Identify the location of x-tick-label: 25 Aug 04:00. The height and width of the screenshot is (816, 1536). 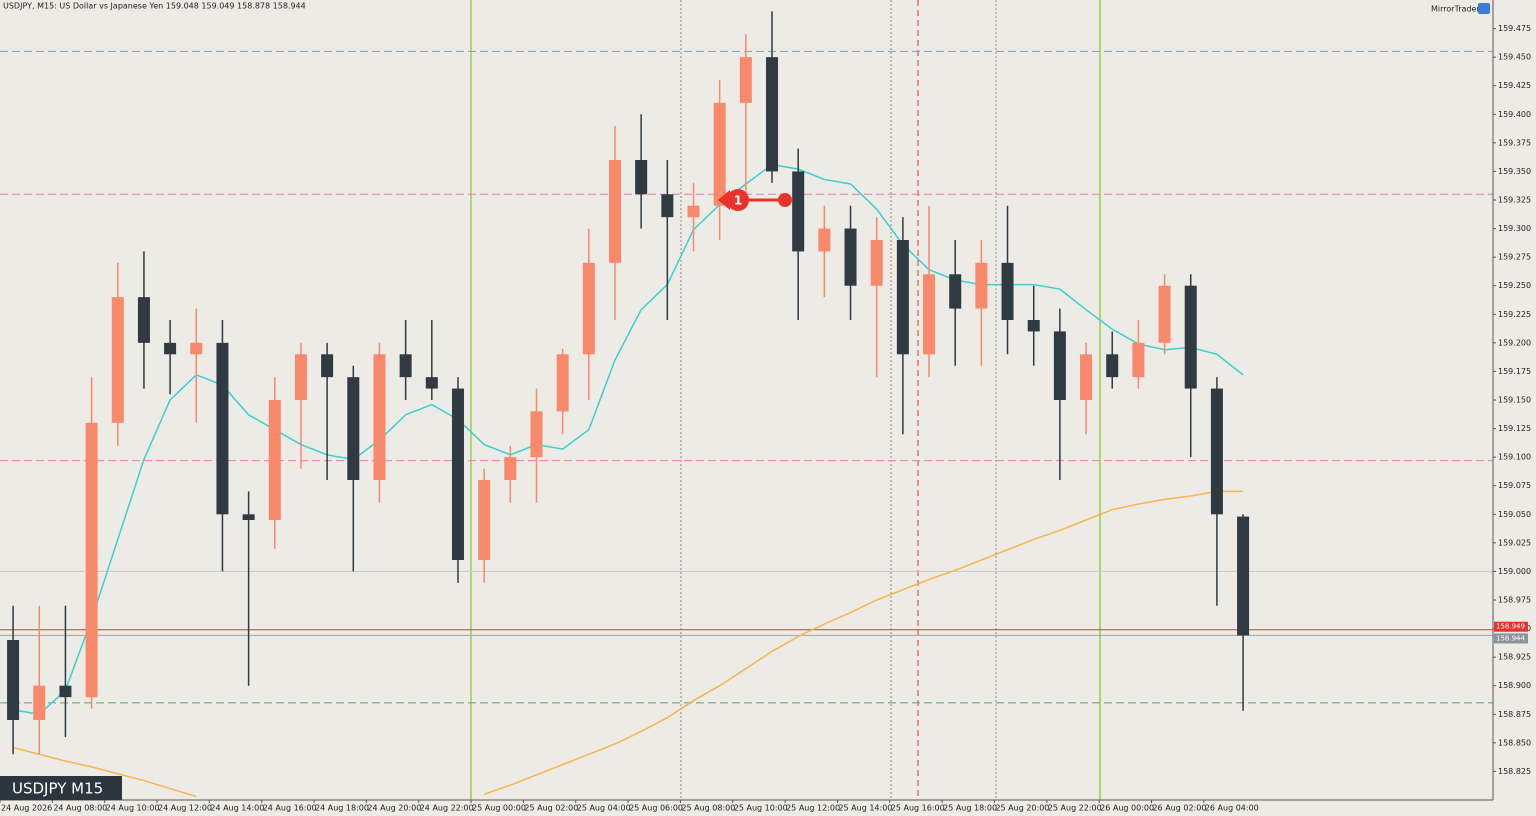
(604, 808).